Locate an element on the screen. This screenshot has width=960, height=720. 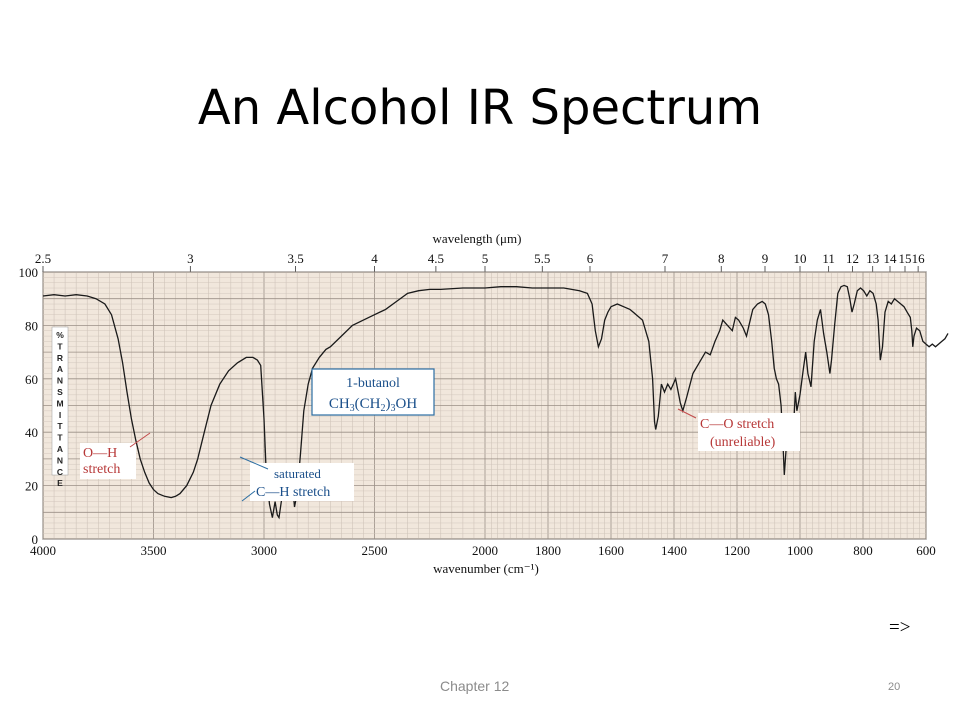
x2-tick-label: 16 is located at coordinates (919, 258).